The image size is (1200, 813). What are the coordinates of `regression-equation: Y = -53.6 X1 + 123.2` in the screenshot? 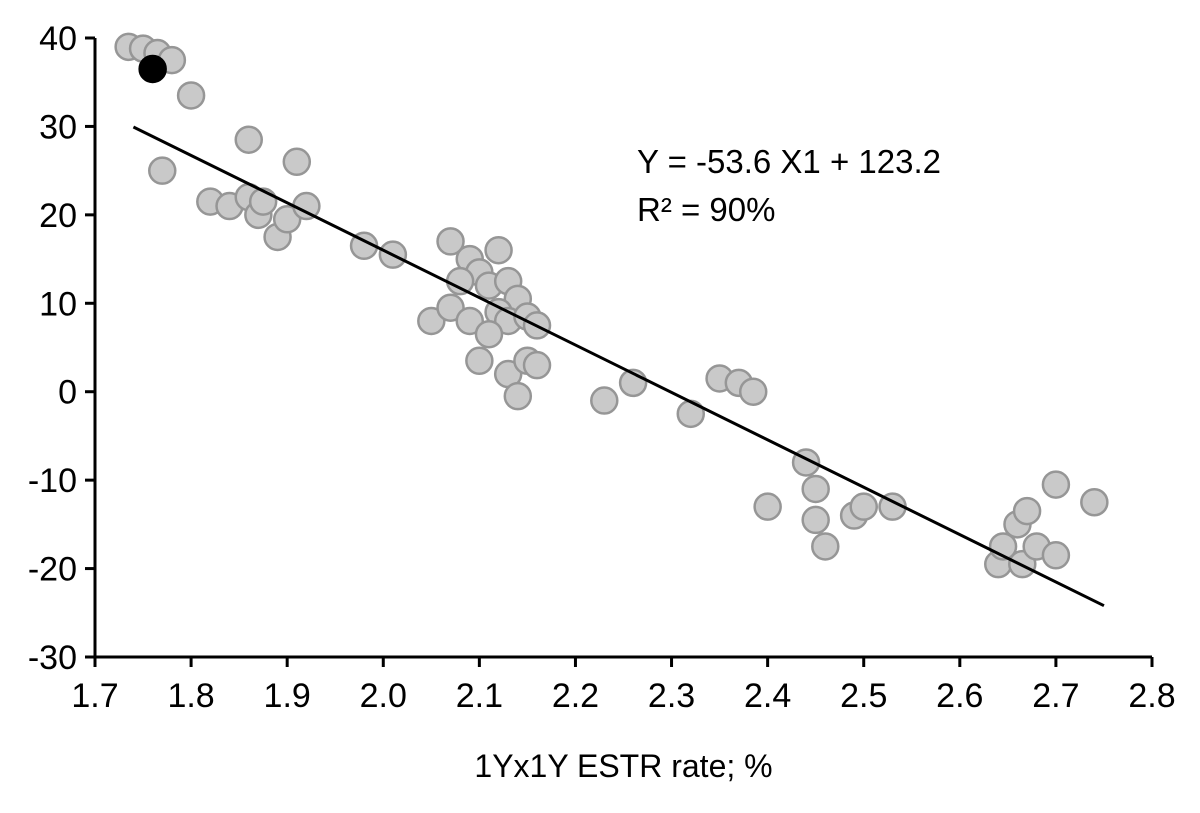 It's located at (789, 161).